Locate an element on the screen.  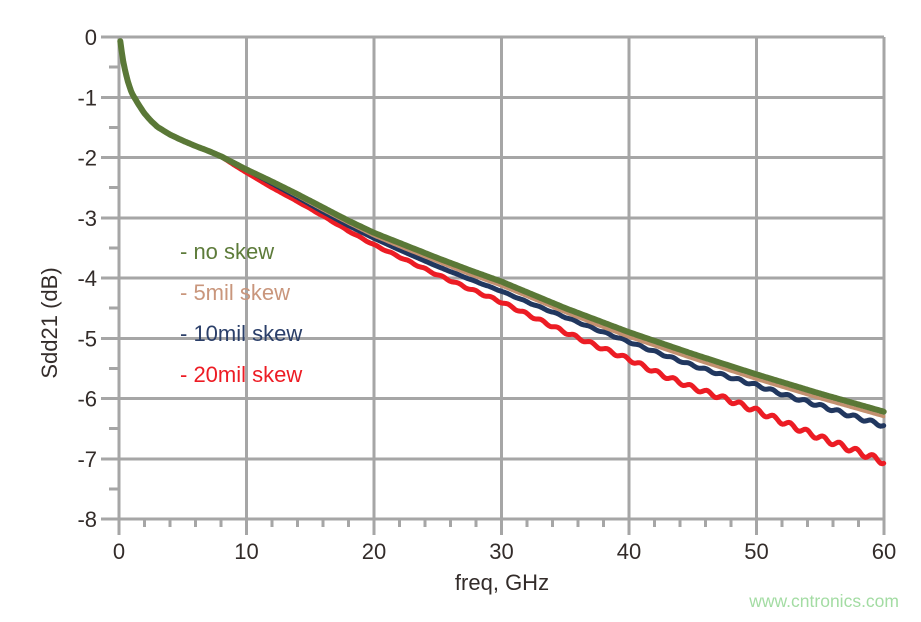
x-tick-label-30: 30 is located at coordinates (501, 551).